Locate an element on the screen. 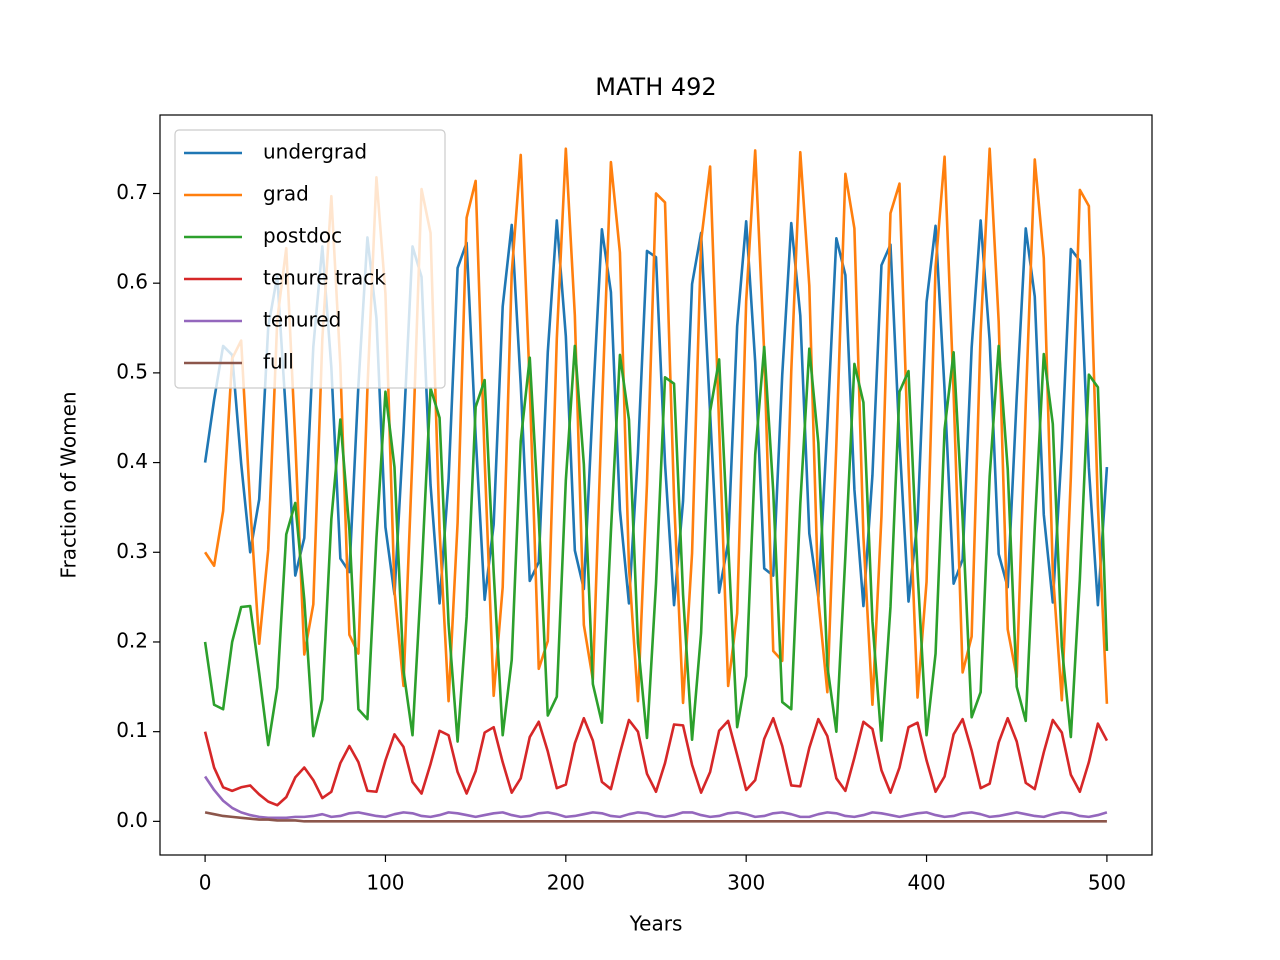 This screenshot has width=1280, height=960. legend-label: undergrad is located at coordinates (315, 152).